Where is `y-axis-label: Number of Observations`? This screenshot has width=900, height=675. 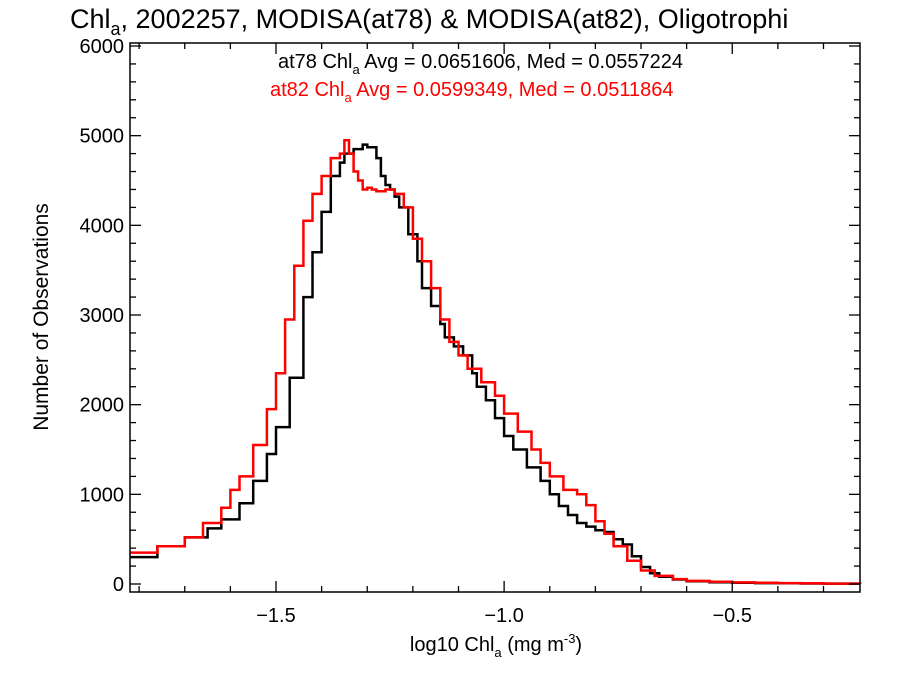 y-axis-label: Number of Observations is located at coordinates (41, 317).